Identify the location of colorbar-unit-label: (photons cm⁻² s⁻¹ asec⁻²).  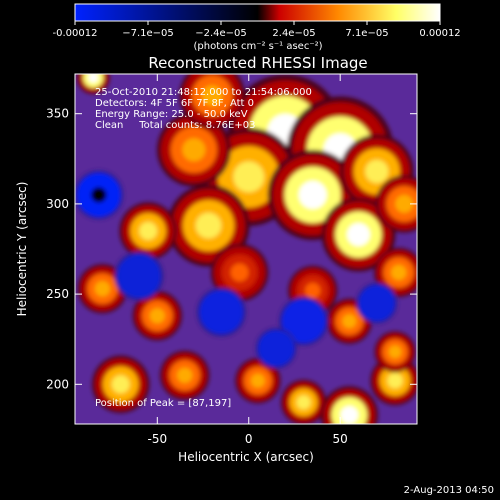
(257, 46).